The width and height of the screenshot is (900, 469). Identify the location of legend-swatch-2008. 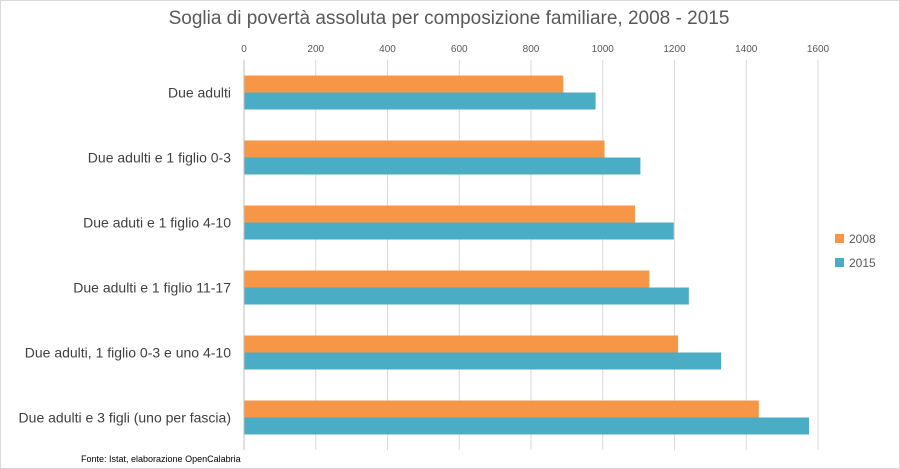
(839, 238).